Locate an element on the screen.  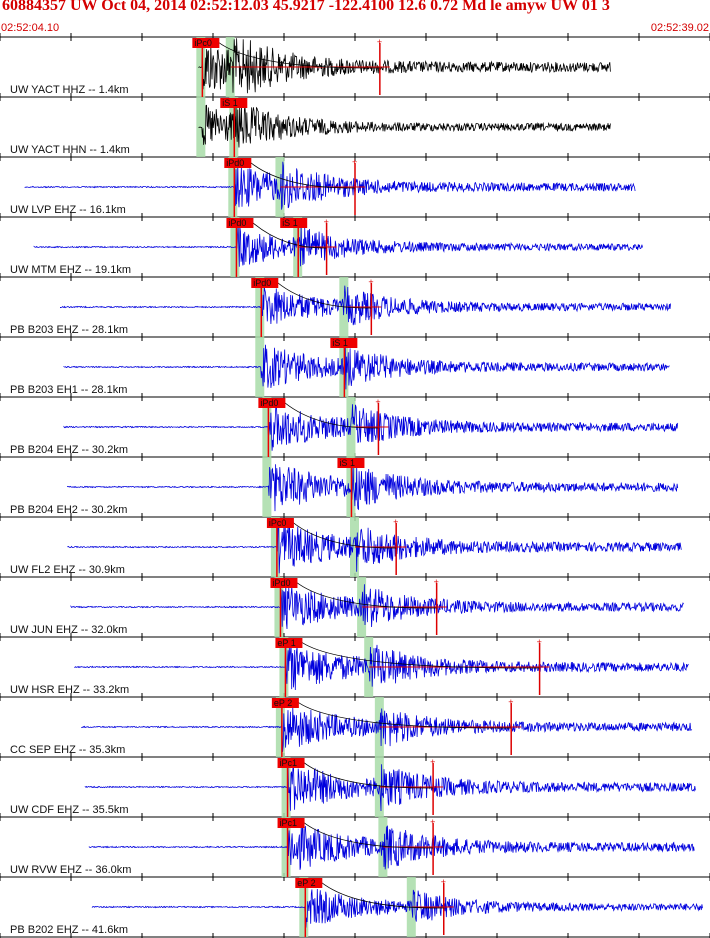
station-label: PB B202 EHZ -- 41.6km is located at coordinates (69, 930).